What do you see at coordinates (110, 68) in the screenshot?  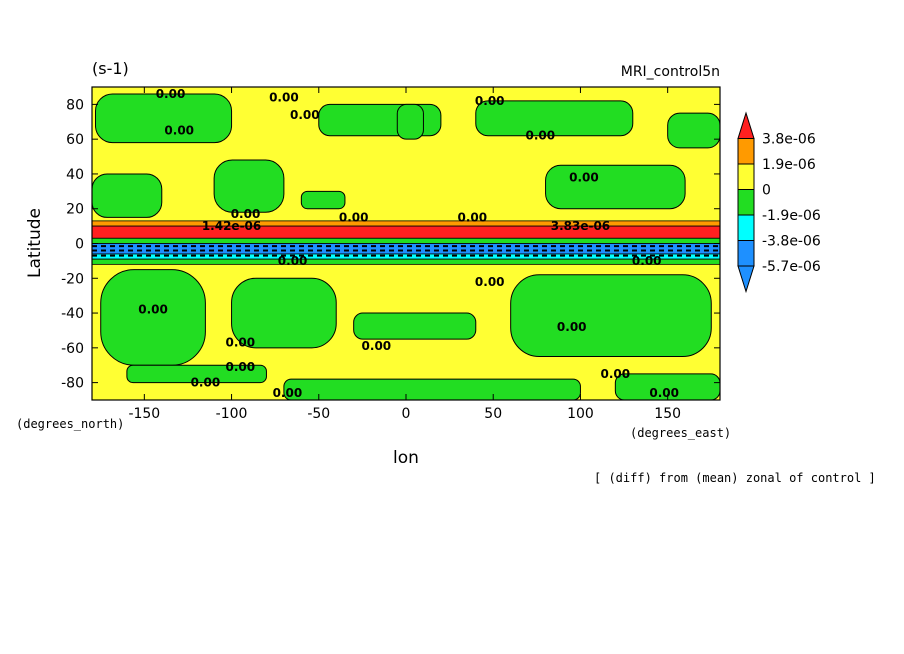 I see `units-label: (s-1)` at bounding box center [110, 68].